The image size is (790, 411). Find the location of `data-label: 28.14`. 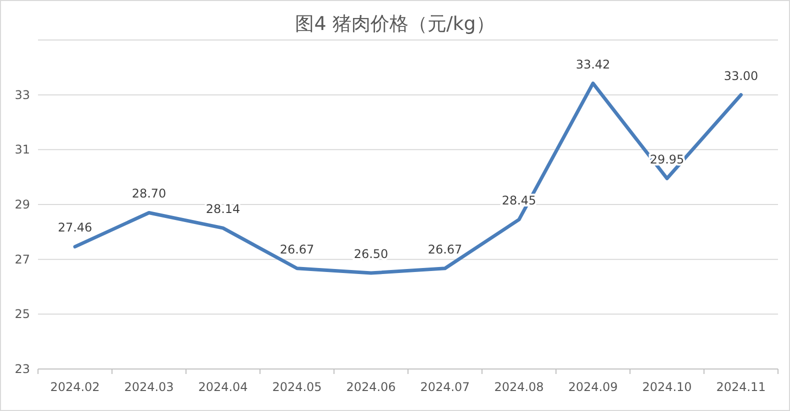

data-label: 28.14 is located at coordinates (223, 209).